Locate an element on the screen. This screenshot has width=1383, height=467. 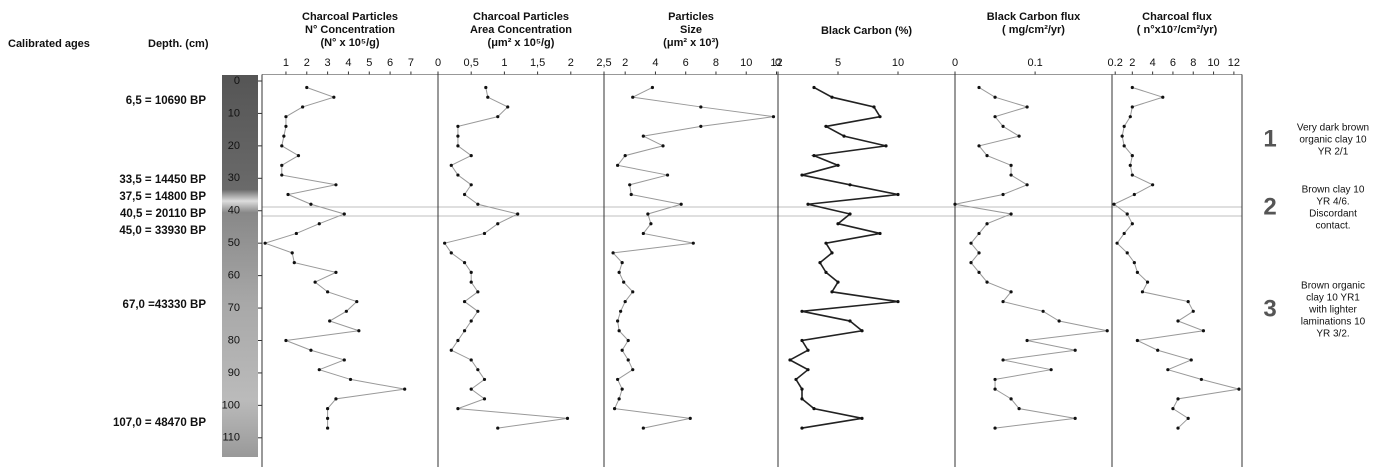
panel-title: Black Carbon (%) is located at coordinates (866, 31).